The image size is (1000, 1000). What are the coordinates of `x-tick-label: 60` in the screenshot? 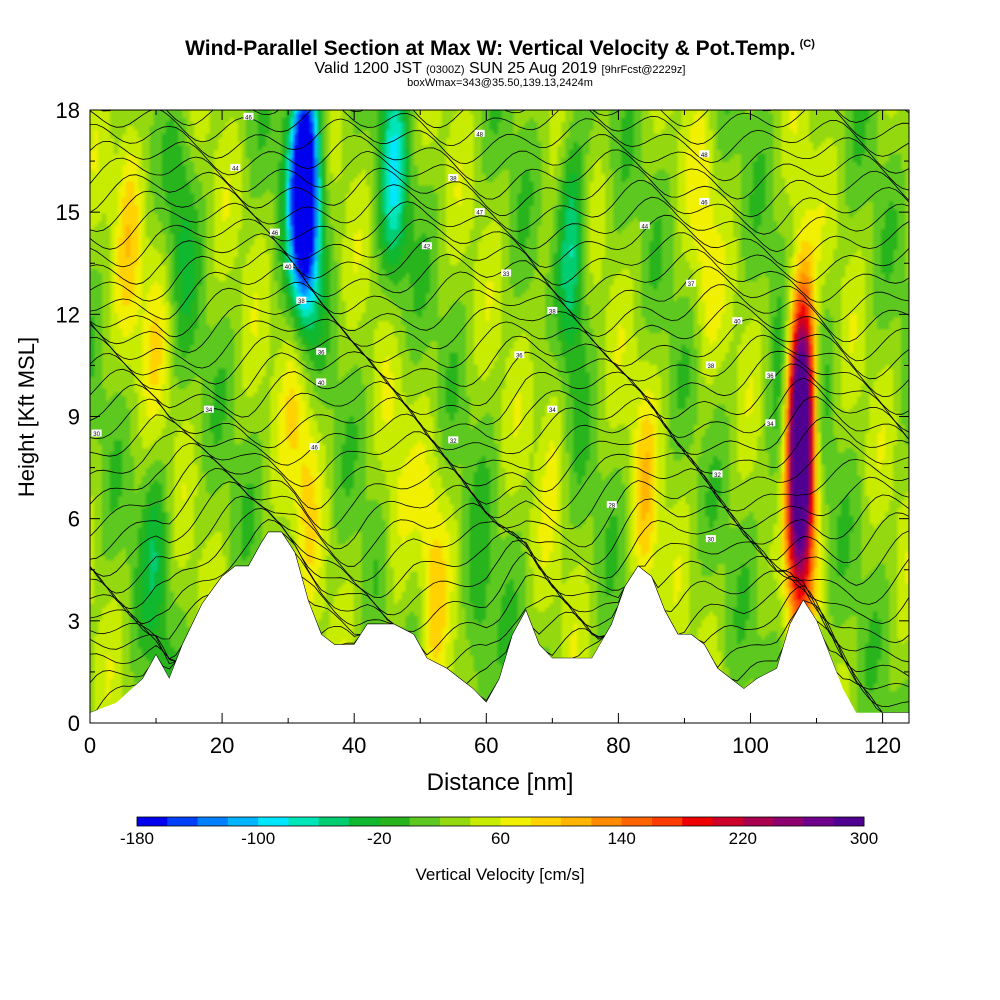 It's located at (486, 745).